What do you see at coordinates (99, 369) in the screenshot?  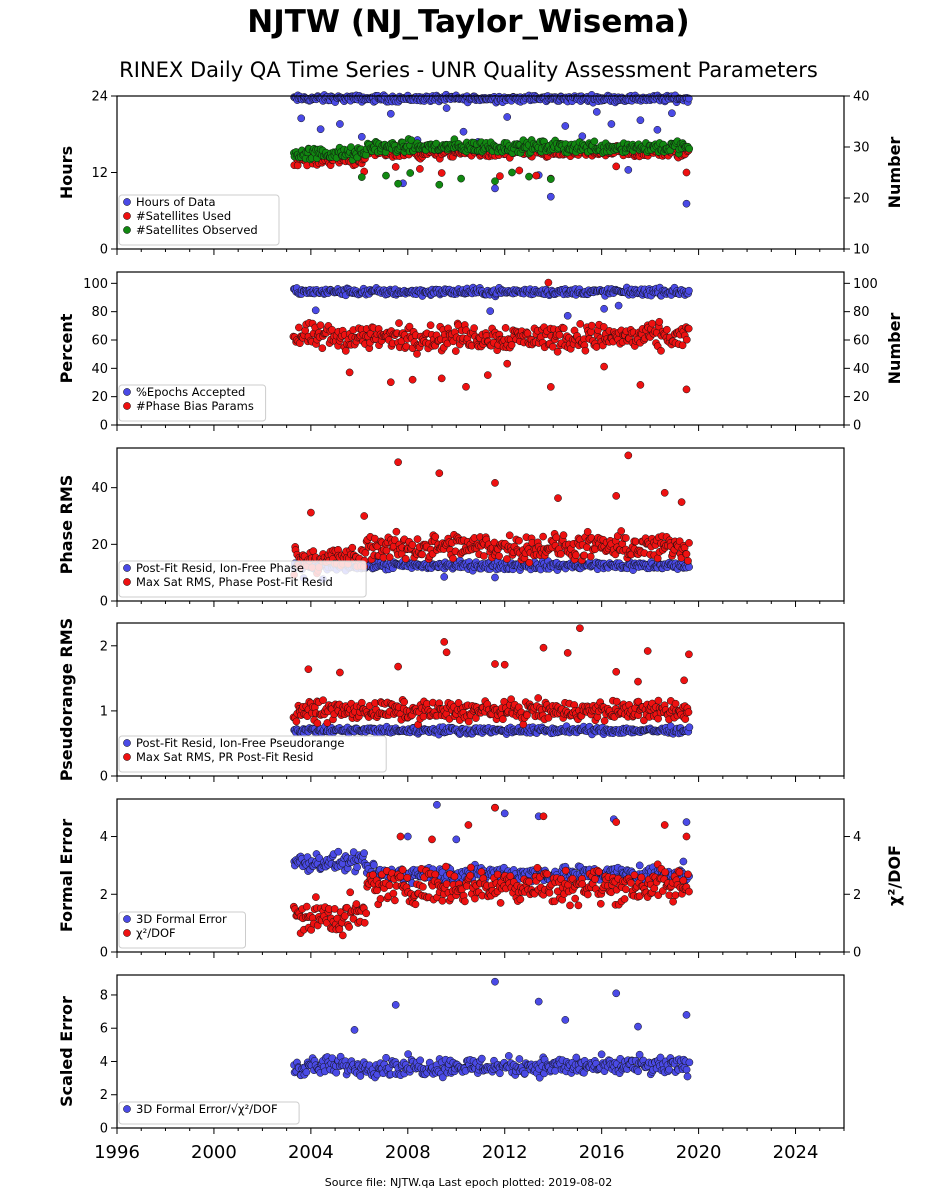 I see `y-tick-label: 40` at bounding box center [99, 369].